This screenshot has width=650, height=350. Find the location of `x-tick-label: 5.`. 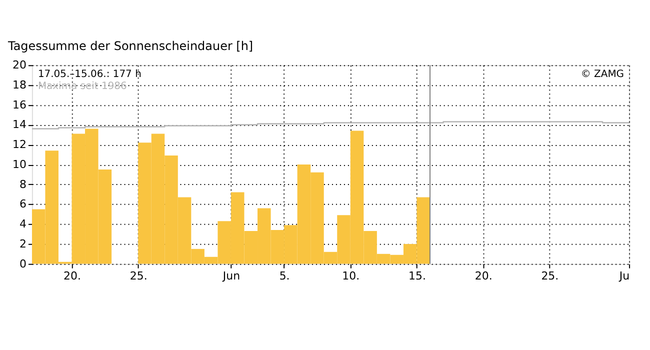

x-tick-label: 5. is located at coordinates (284, 275).